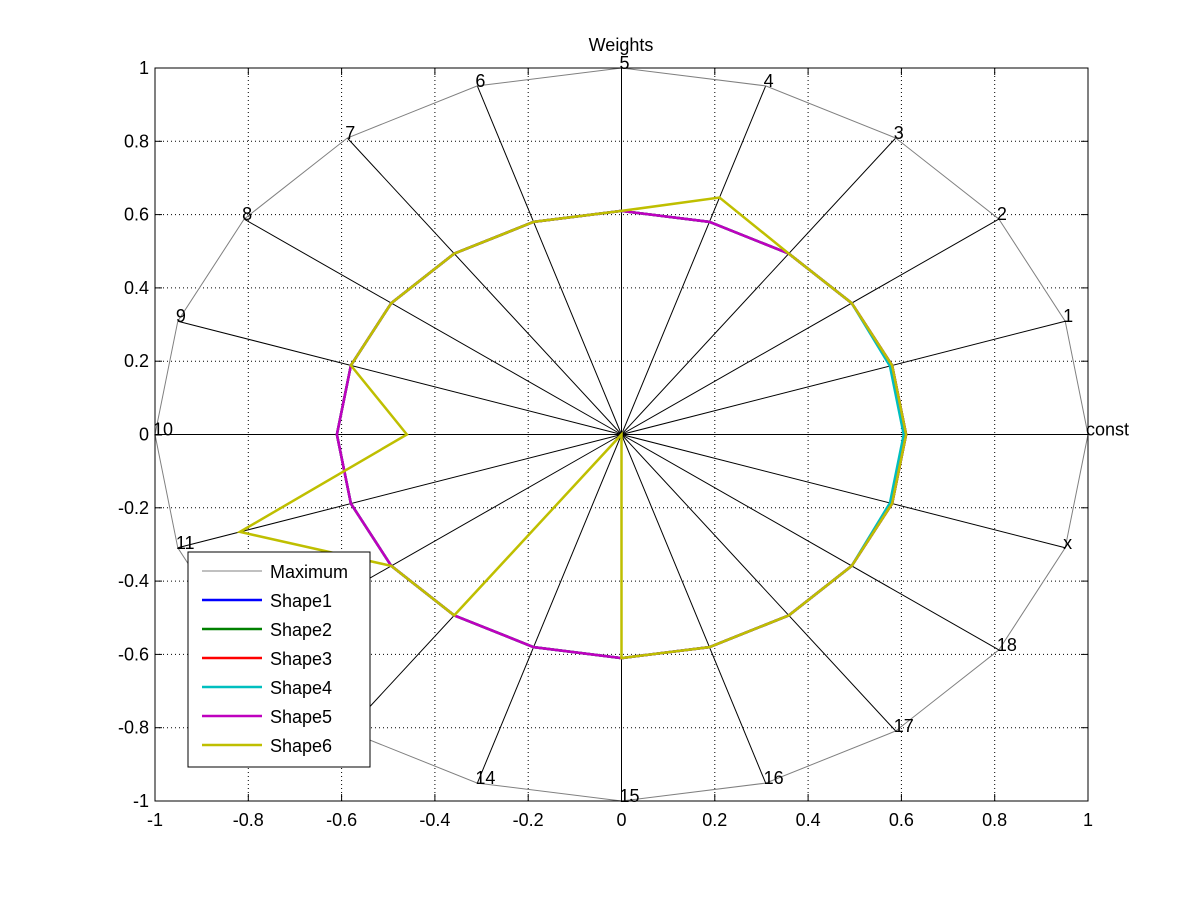 This screenshot has width=1201, height=901. I want to click on spoke-label: 15, so click(630, 796).